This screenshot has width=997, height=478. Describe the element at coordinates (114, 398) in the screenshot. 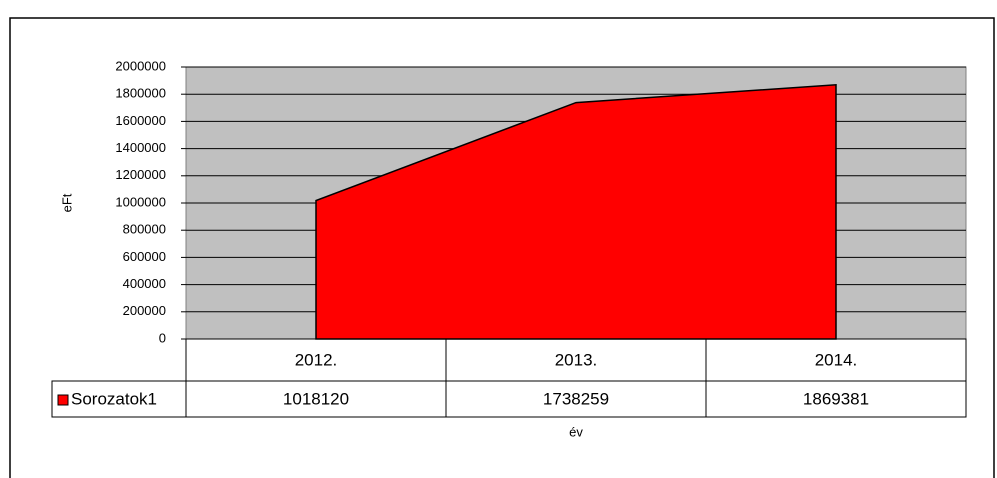

I see `legend-label: Sorozatok1` at that location.